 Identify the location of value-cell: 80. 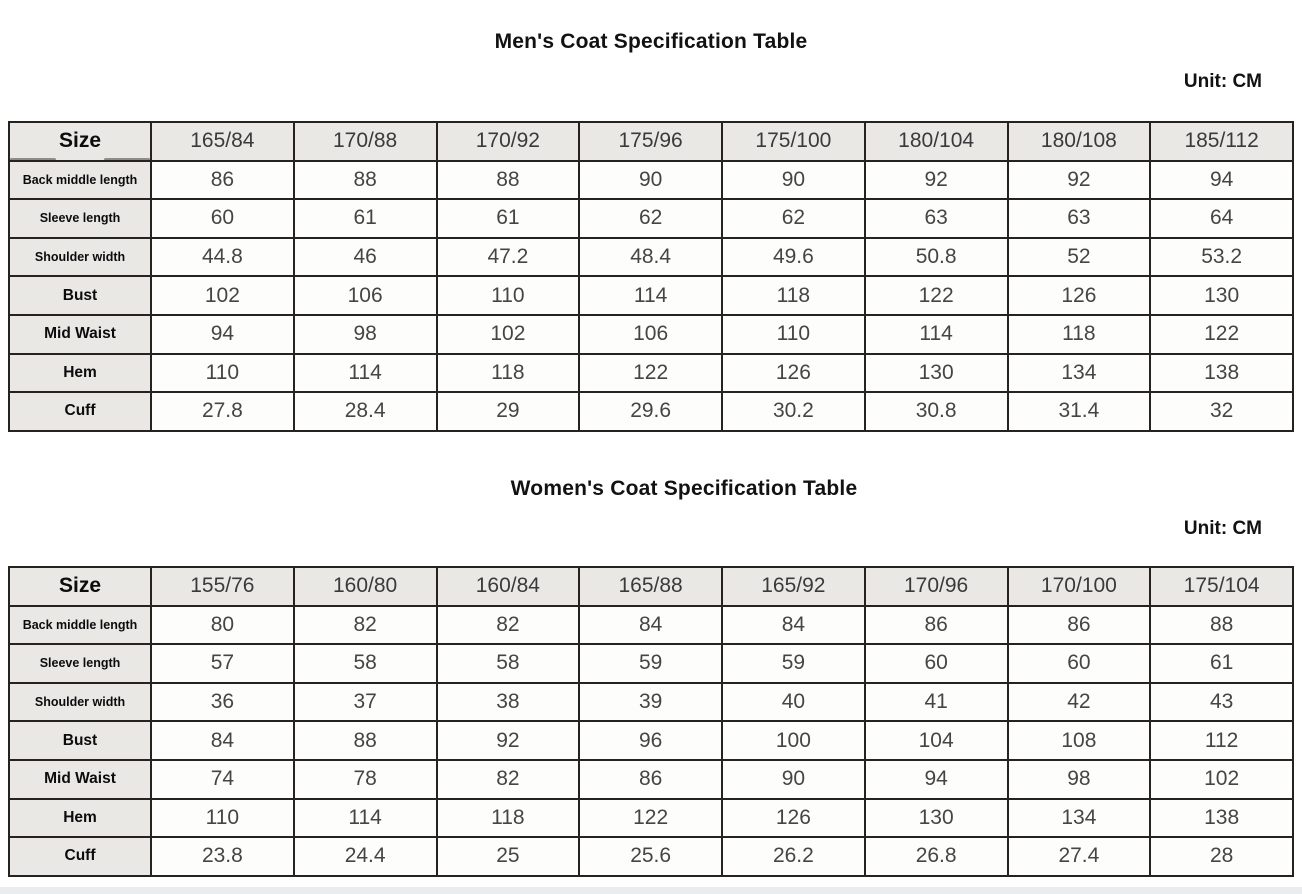
(222, 625).